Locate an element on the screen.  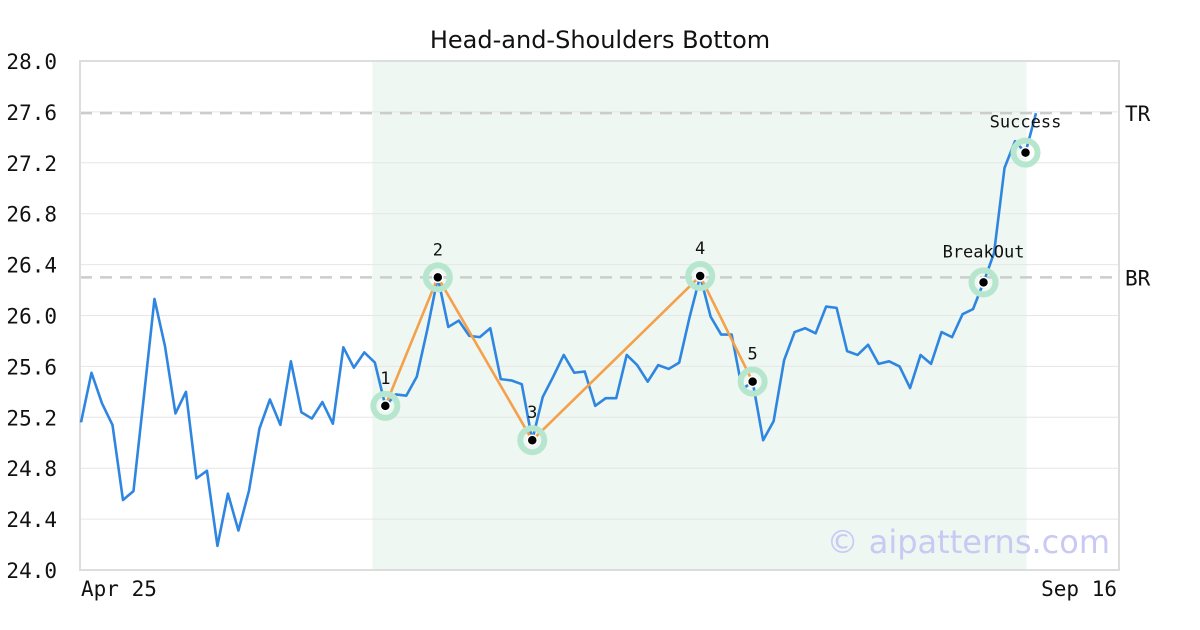
point-label: BreakOut is located at coordinates (984, 252).